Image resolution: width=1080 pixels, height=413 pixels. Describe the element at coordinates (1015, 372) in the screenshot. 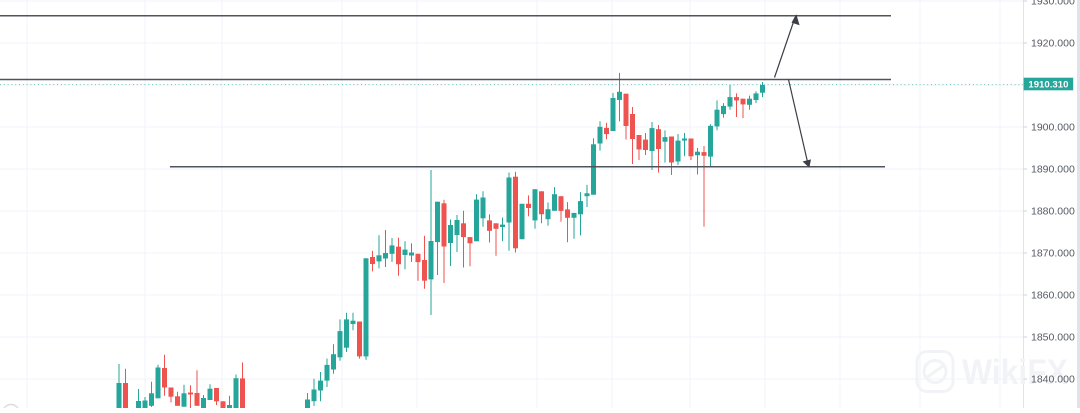

I see `svg-text: WikiFX` at that location.